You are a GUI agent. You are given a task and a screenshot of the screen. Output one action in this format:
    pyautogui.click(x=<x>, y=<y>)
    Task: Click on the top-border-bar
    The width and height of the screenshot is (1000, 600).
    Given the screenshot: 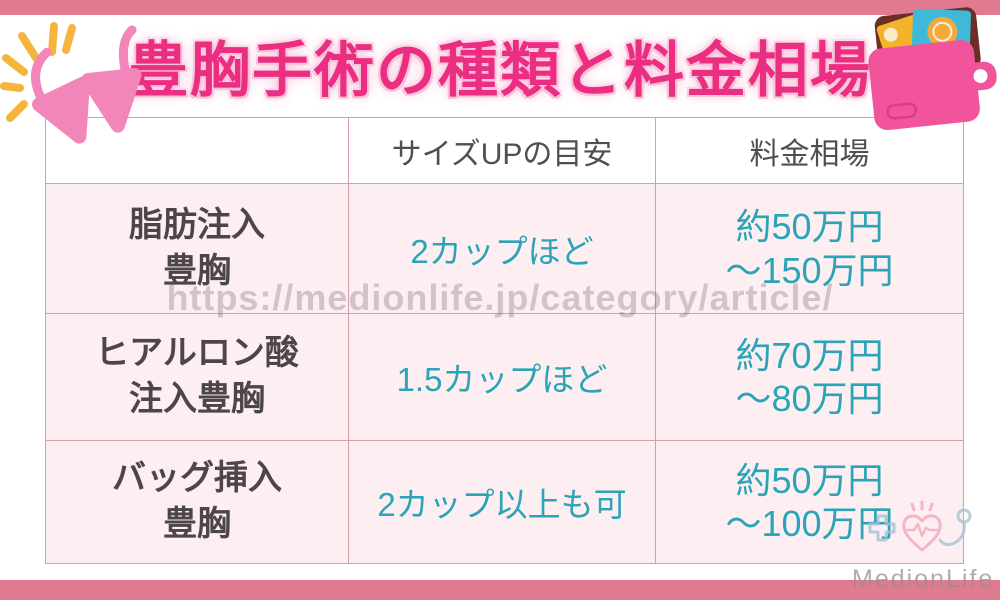 What is the action you would take?
    pyautogui.click(x=500, y=7)
    